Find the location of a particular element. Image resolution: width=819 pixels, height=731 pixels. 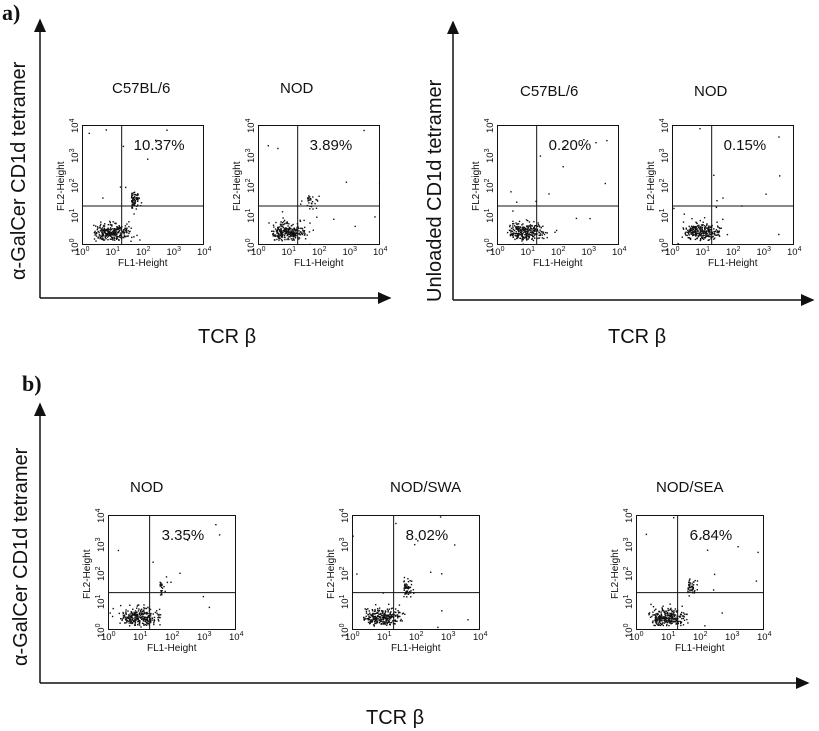

tick-exponent: 4 is located at coordinates (487, 120).